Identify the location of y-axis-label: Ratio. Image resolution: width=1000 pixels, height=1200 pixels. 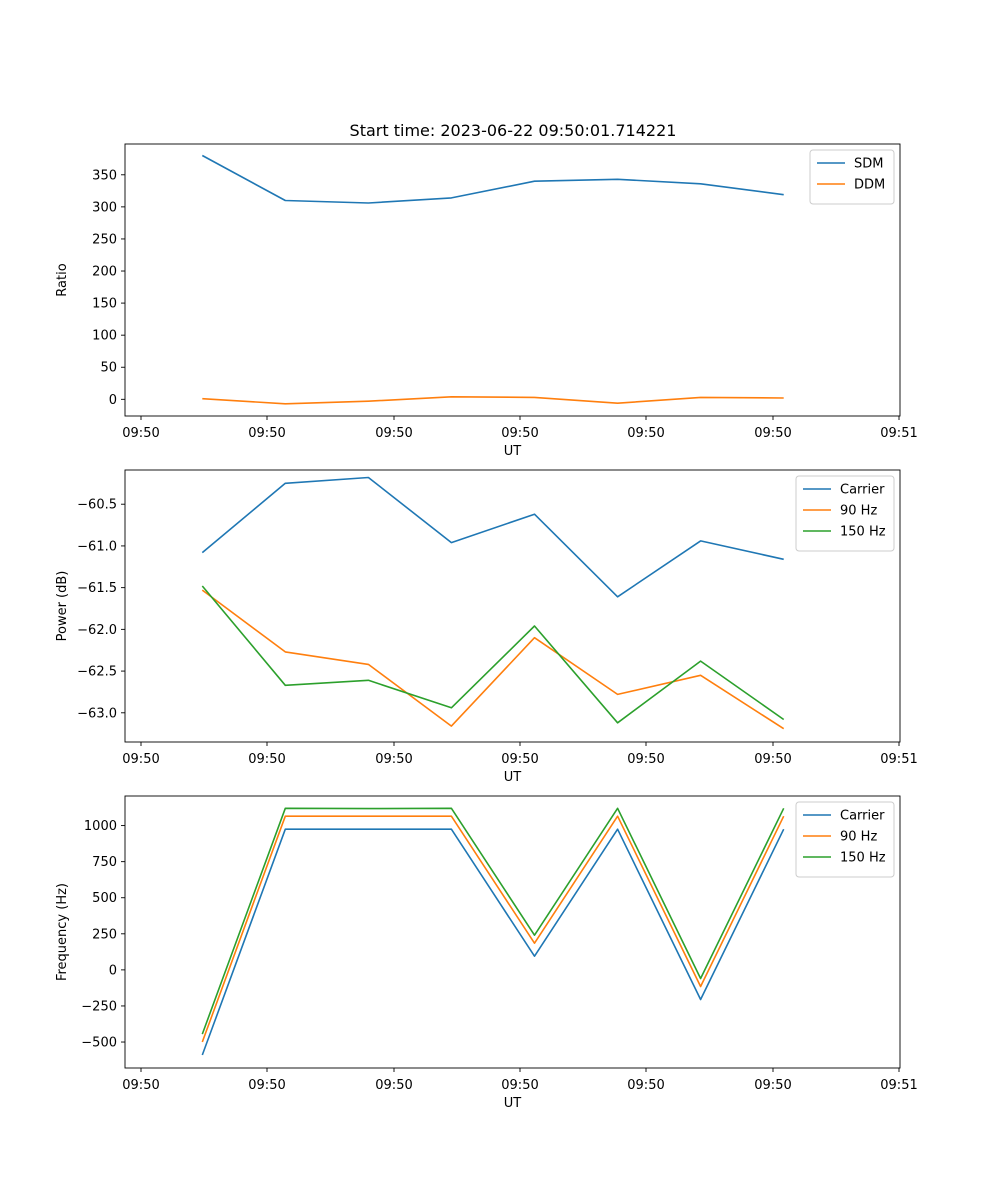
(62, 279).